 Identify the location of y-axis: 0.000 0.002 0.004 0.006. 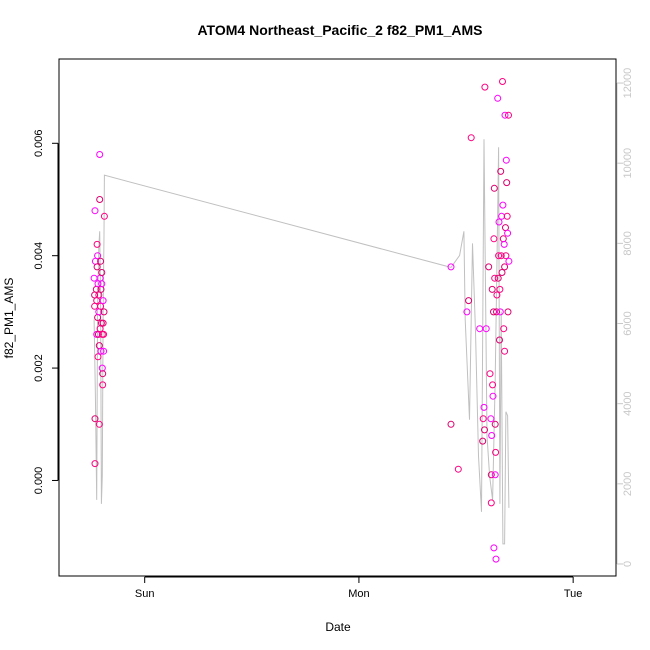
(46, 312).